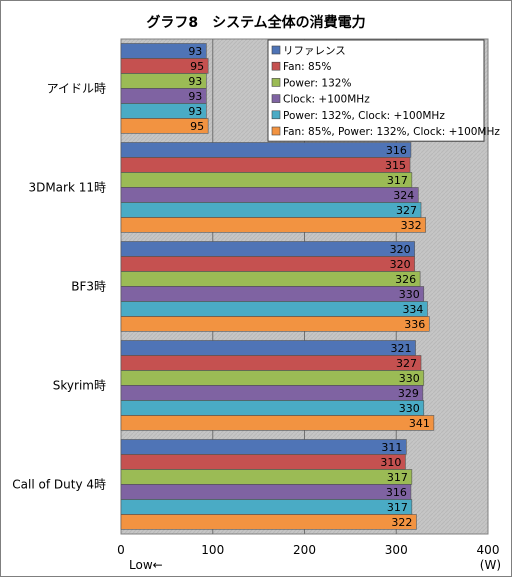 This screenshot has width=512, height=580. Describe the element at coordinates (314, 51) in the screenshot. I see `legend-entry: リファレンス` at that location.